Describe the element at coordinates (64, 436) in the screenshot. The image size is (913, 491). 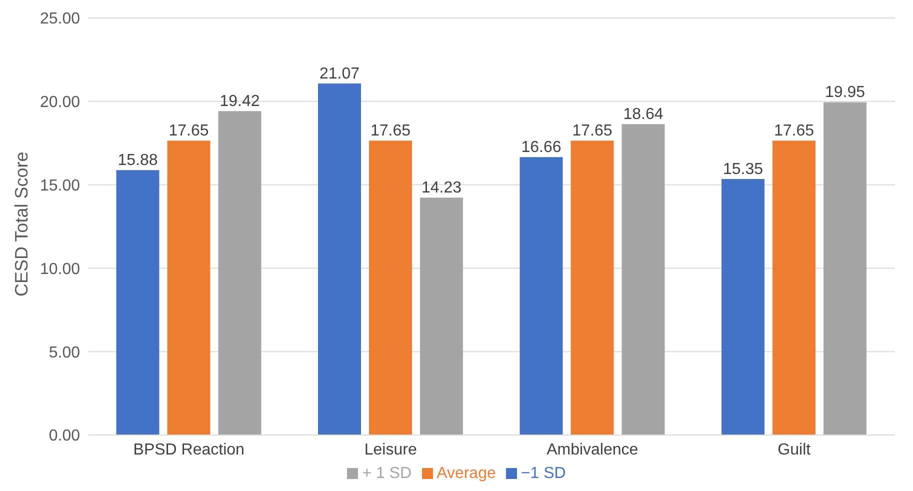
I see `y-tick-label: 0.00` at that location.